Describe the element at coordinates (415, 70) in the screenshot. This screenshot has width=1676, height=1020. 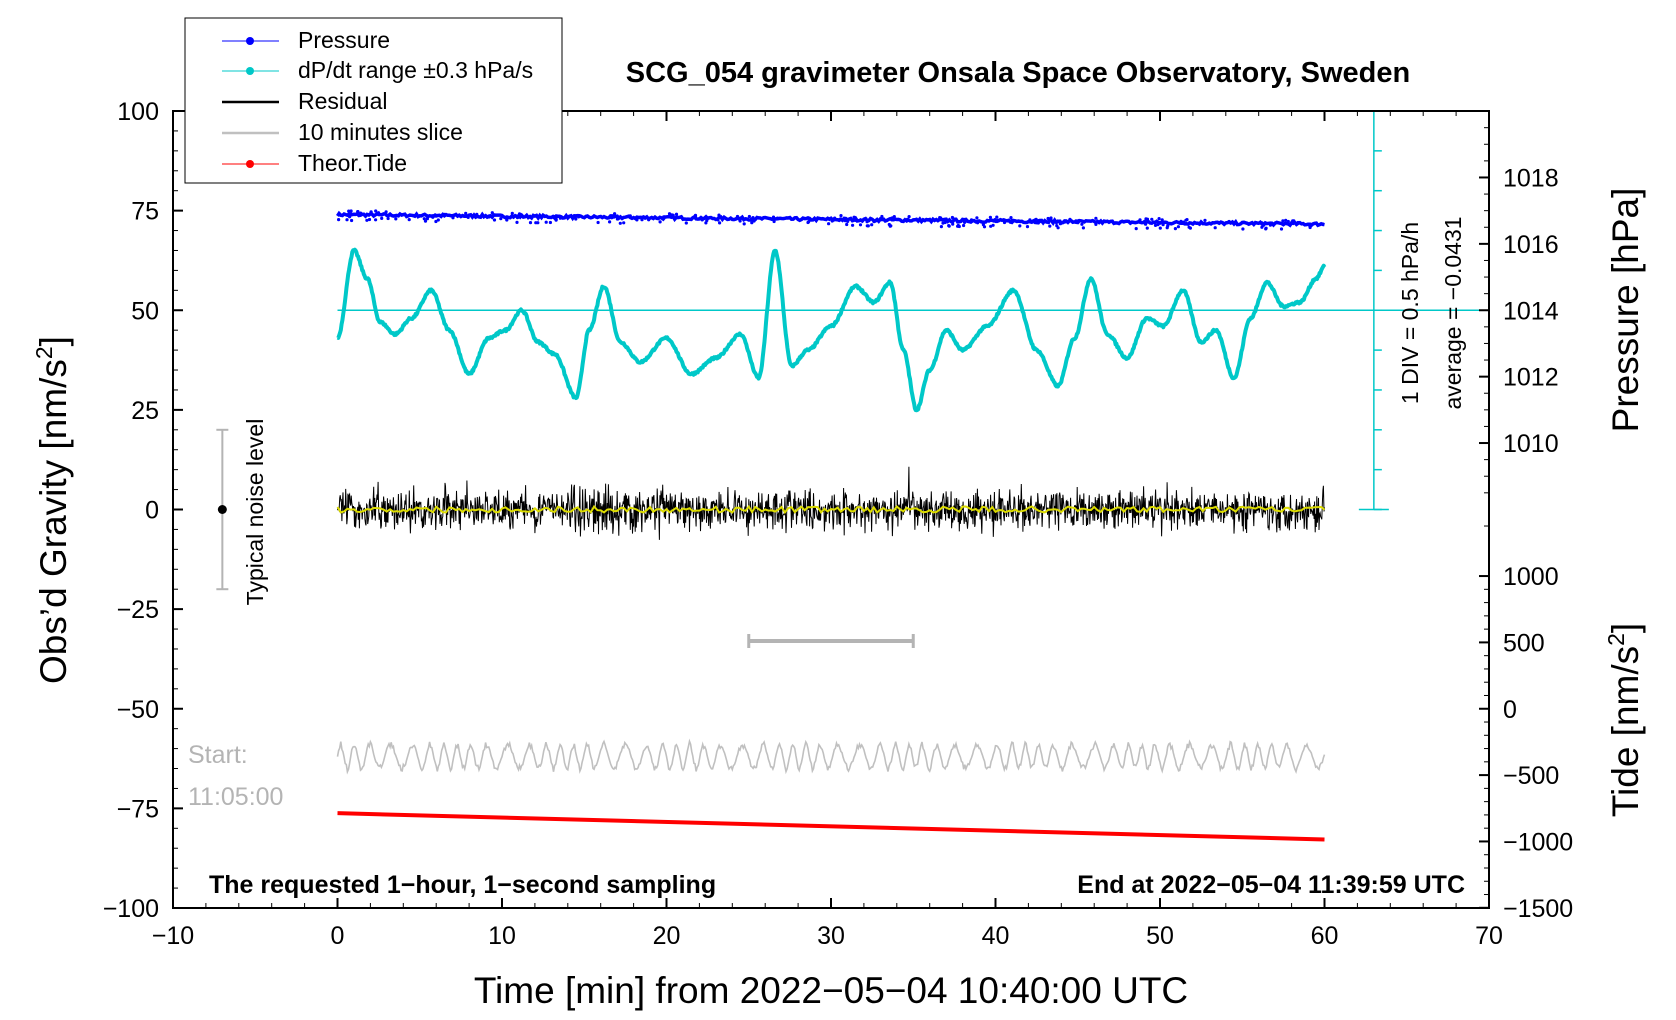
I see `legend-label-dpdt: dP/dt range ±0.3 hPa/s` at that location.